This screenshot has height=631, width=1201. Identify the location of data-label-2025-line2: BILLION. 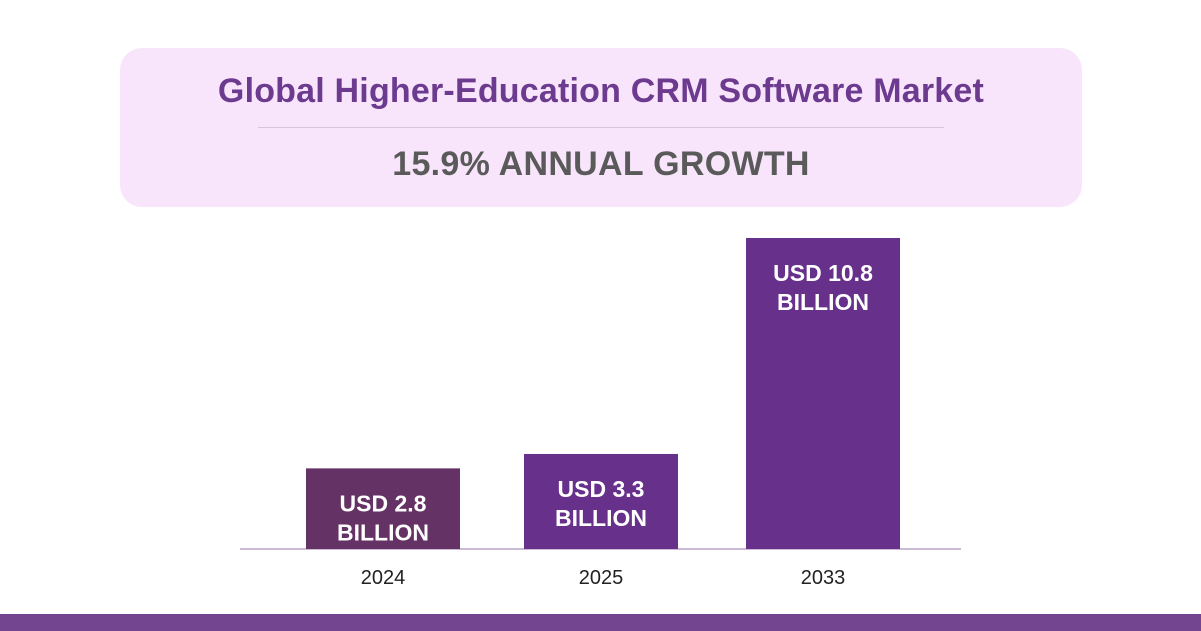
(601, 518).